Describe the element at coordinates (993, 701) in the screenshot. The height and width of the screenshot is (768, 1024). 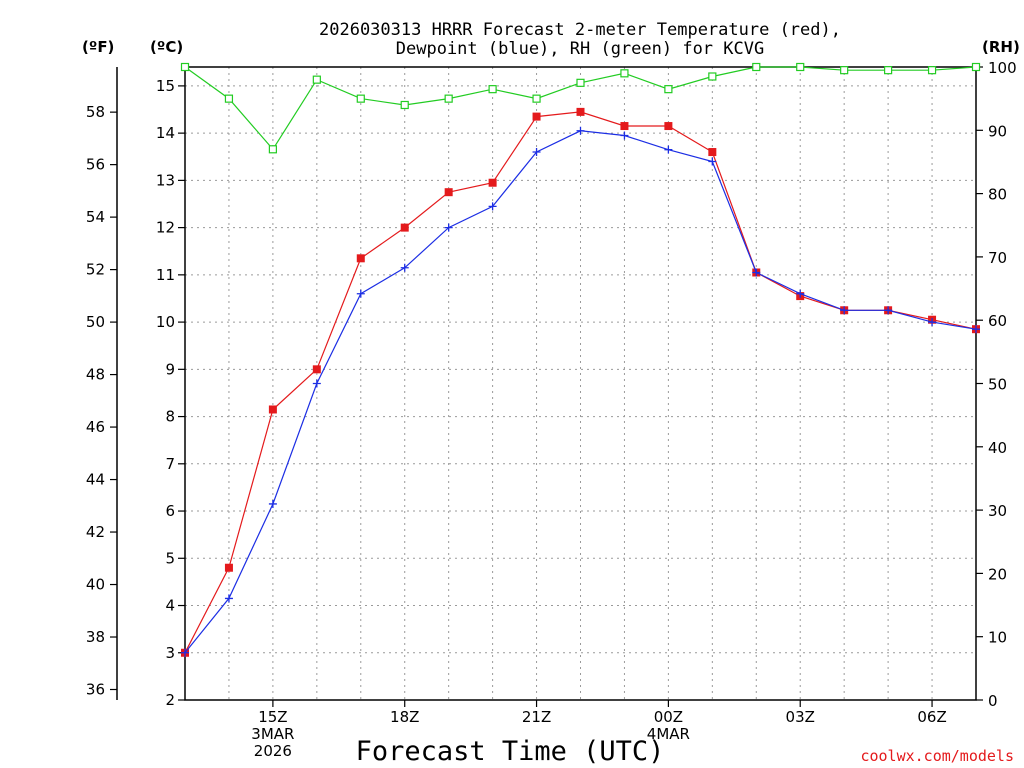
I see `rh-axis-label-0: 0` at that location.